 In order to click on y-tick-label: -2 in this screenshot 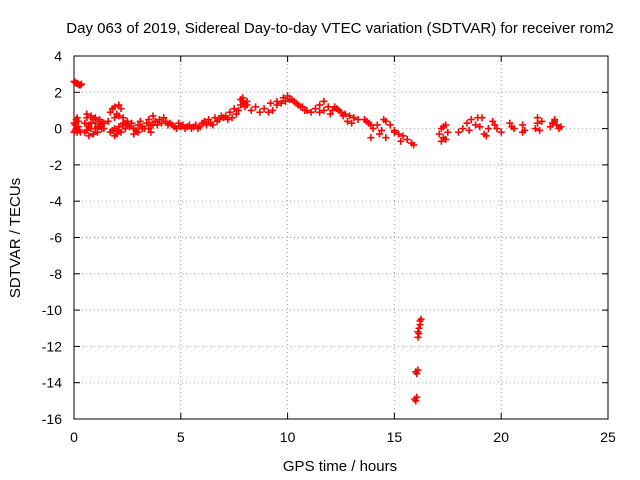, I will do `click(56, 165)`.